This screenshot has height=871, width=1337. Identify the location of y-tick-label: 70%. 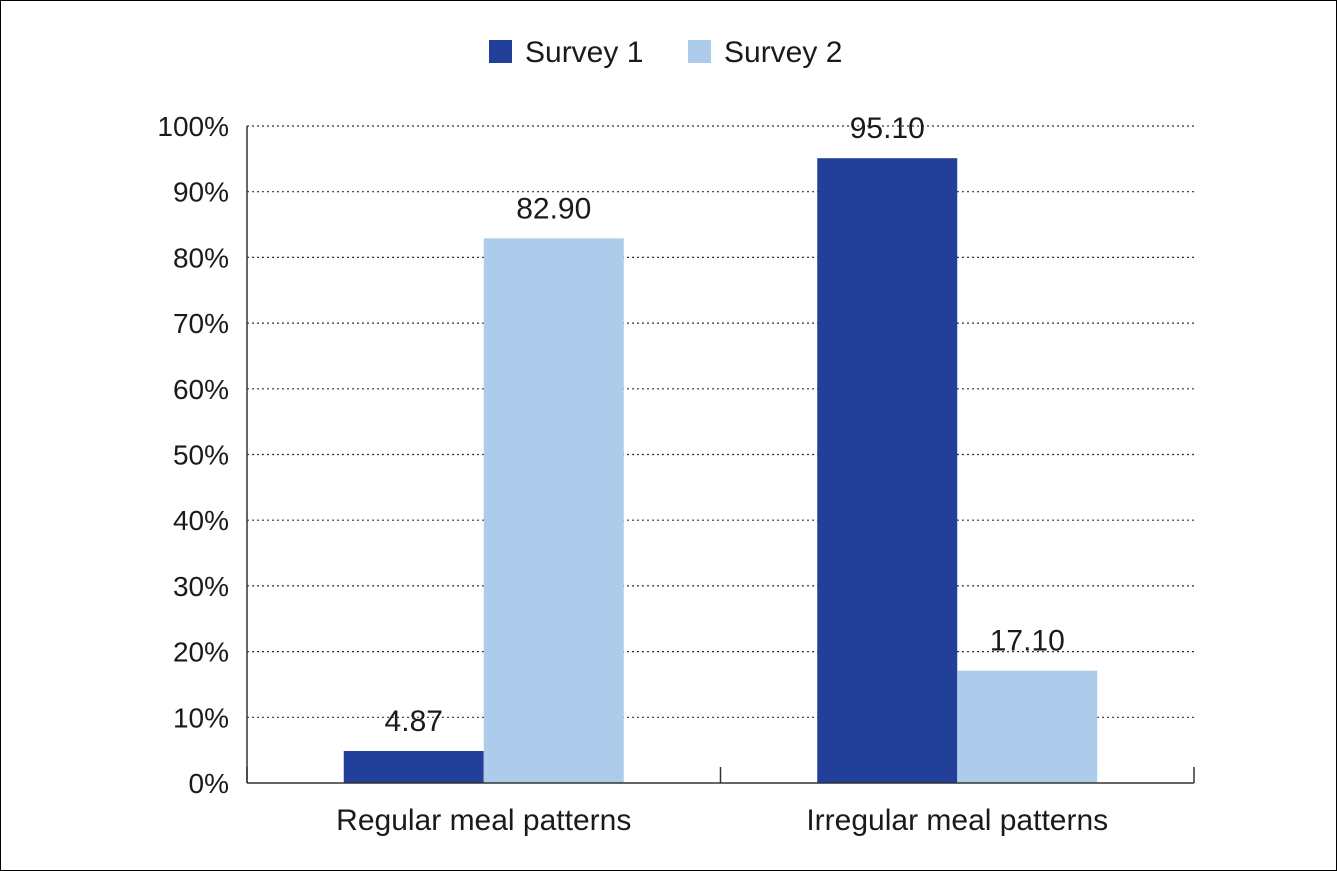
(201, 323).